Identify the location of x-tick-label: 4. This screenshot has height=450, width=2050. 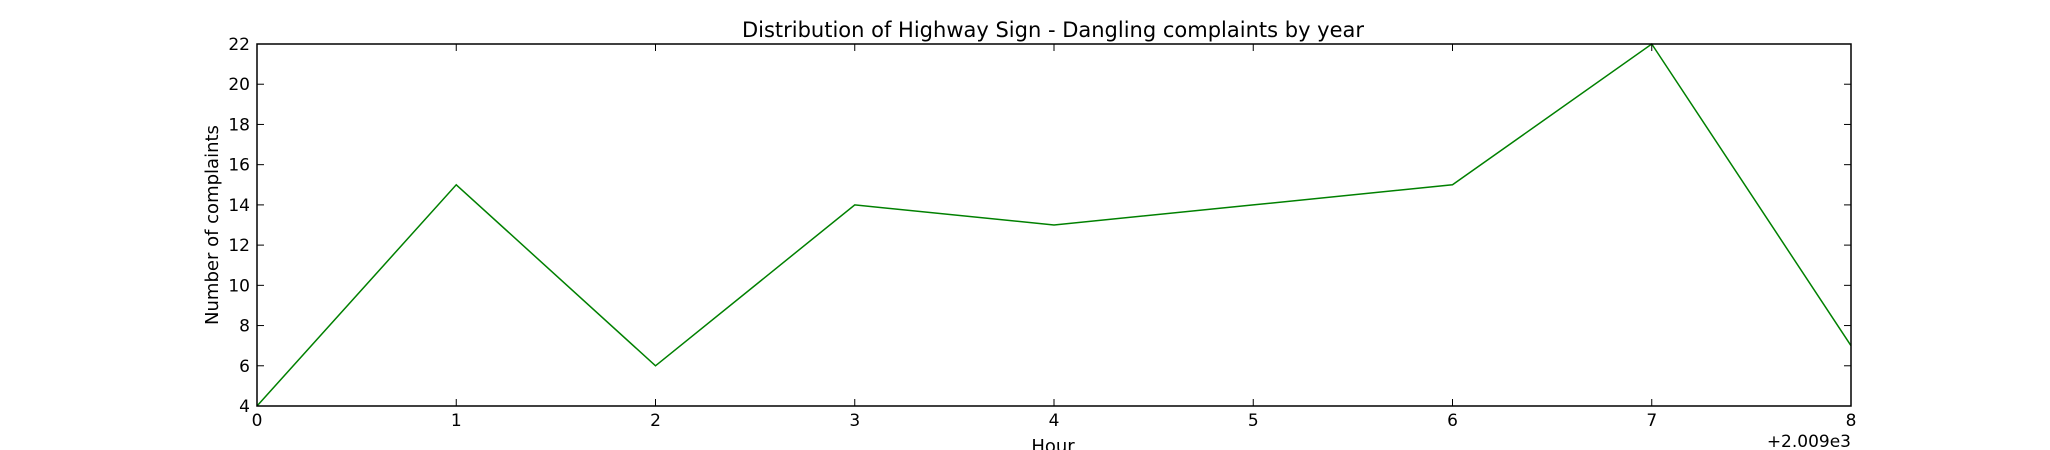
(1054, 421).